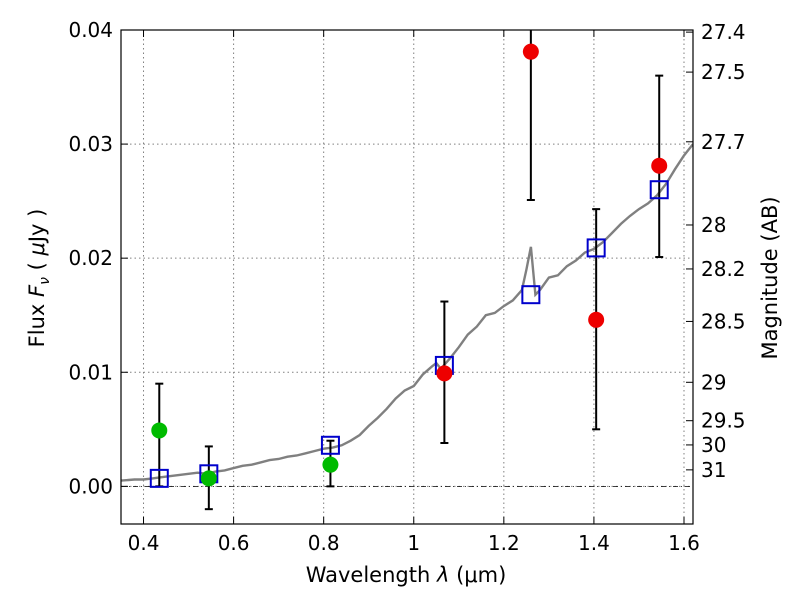 This screenshot has height=600, width=800. Describe the element at coordinates (723, 269) in the screenshot. I see `y2-tick-label: 28.2` at that location.